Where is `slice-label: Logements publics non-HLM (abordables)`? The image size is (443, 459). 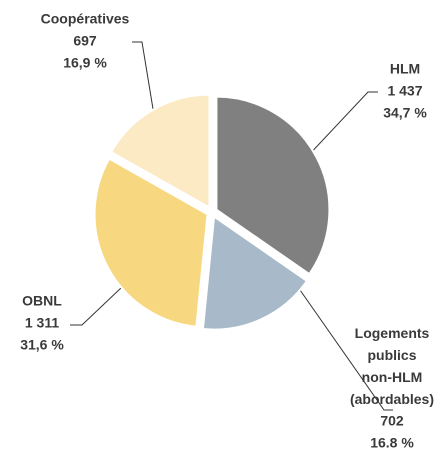
slice-label: Logements publics non-HLM (abordables) is located at coordinates (392, 366).